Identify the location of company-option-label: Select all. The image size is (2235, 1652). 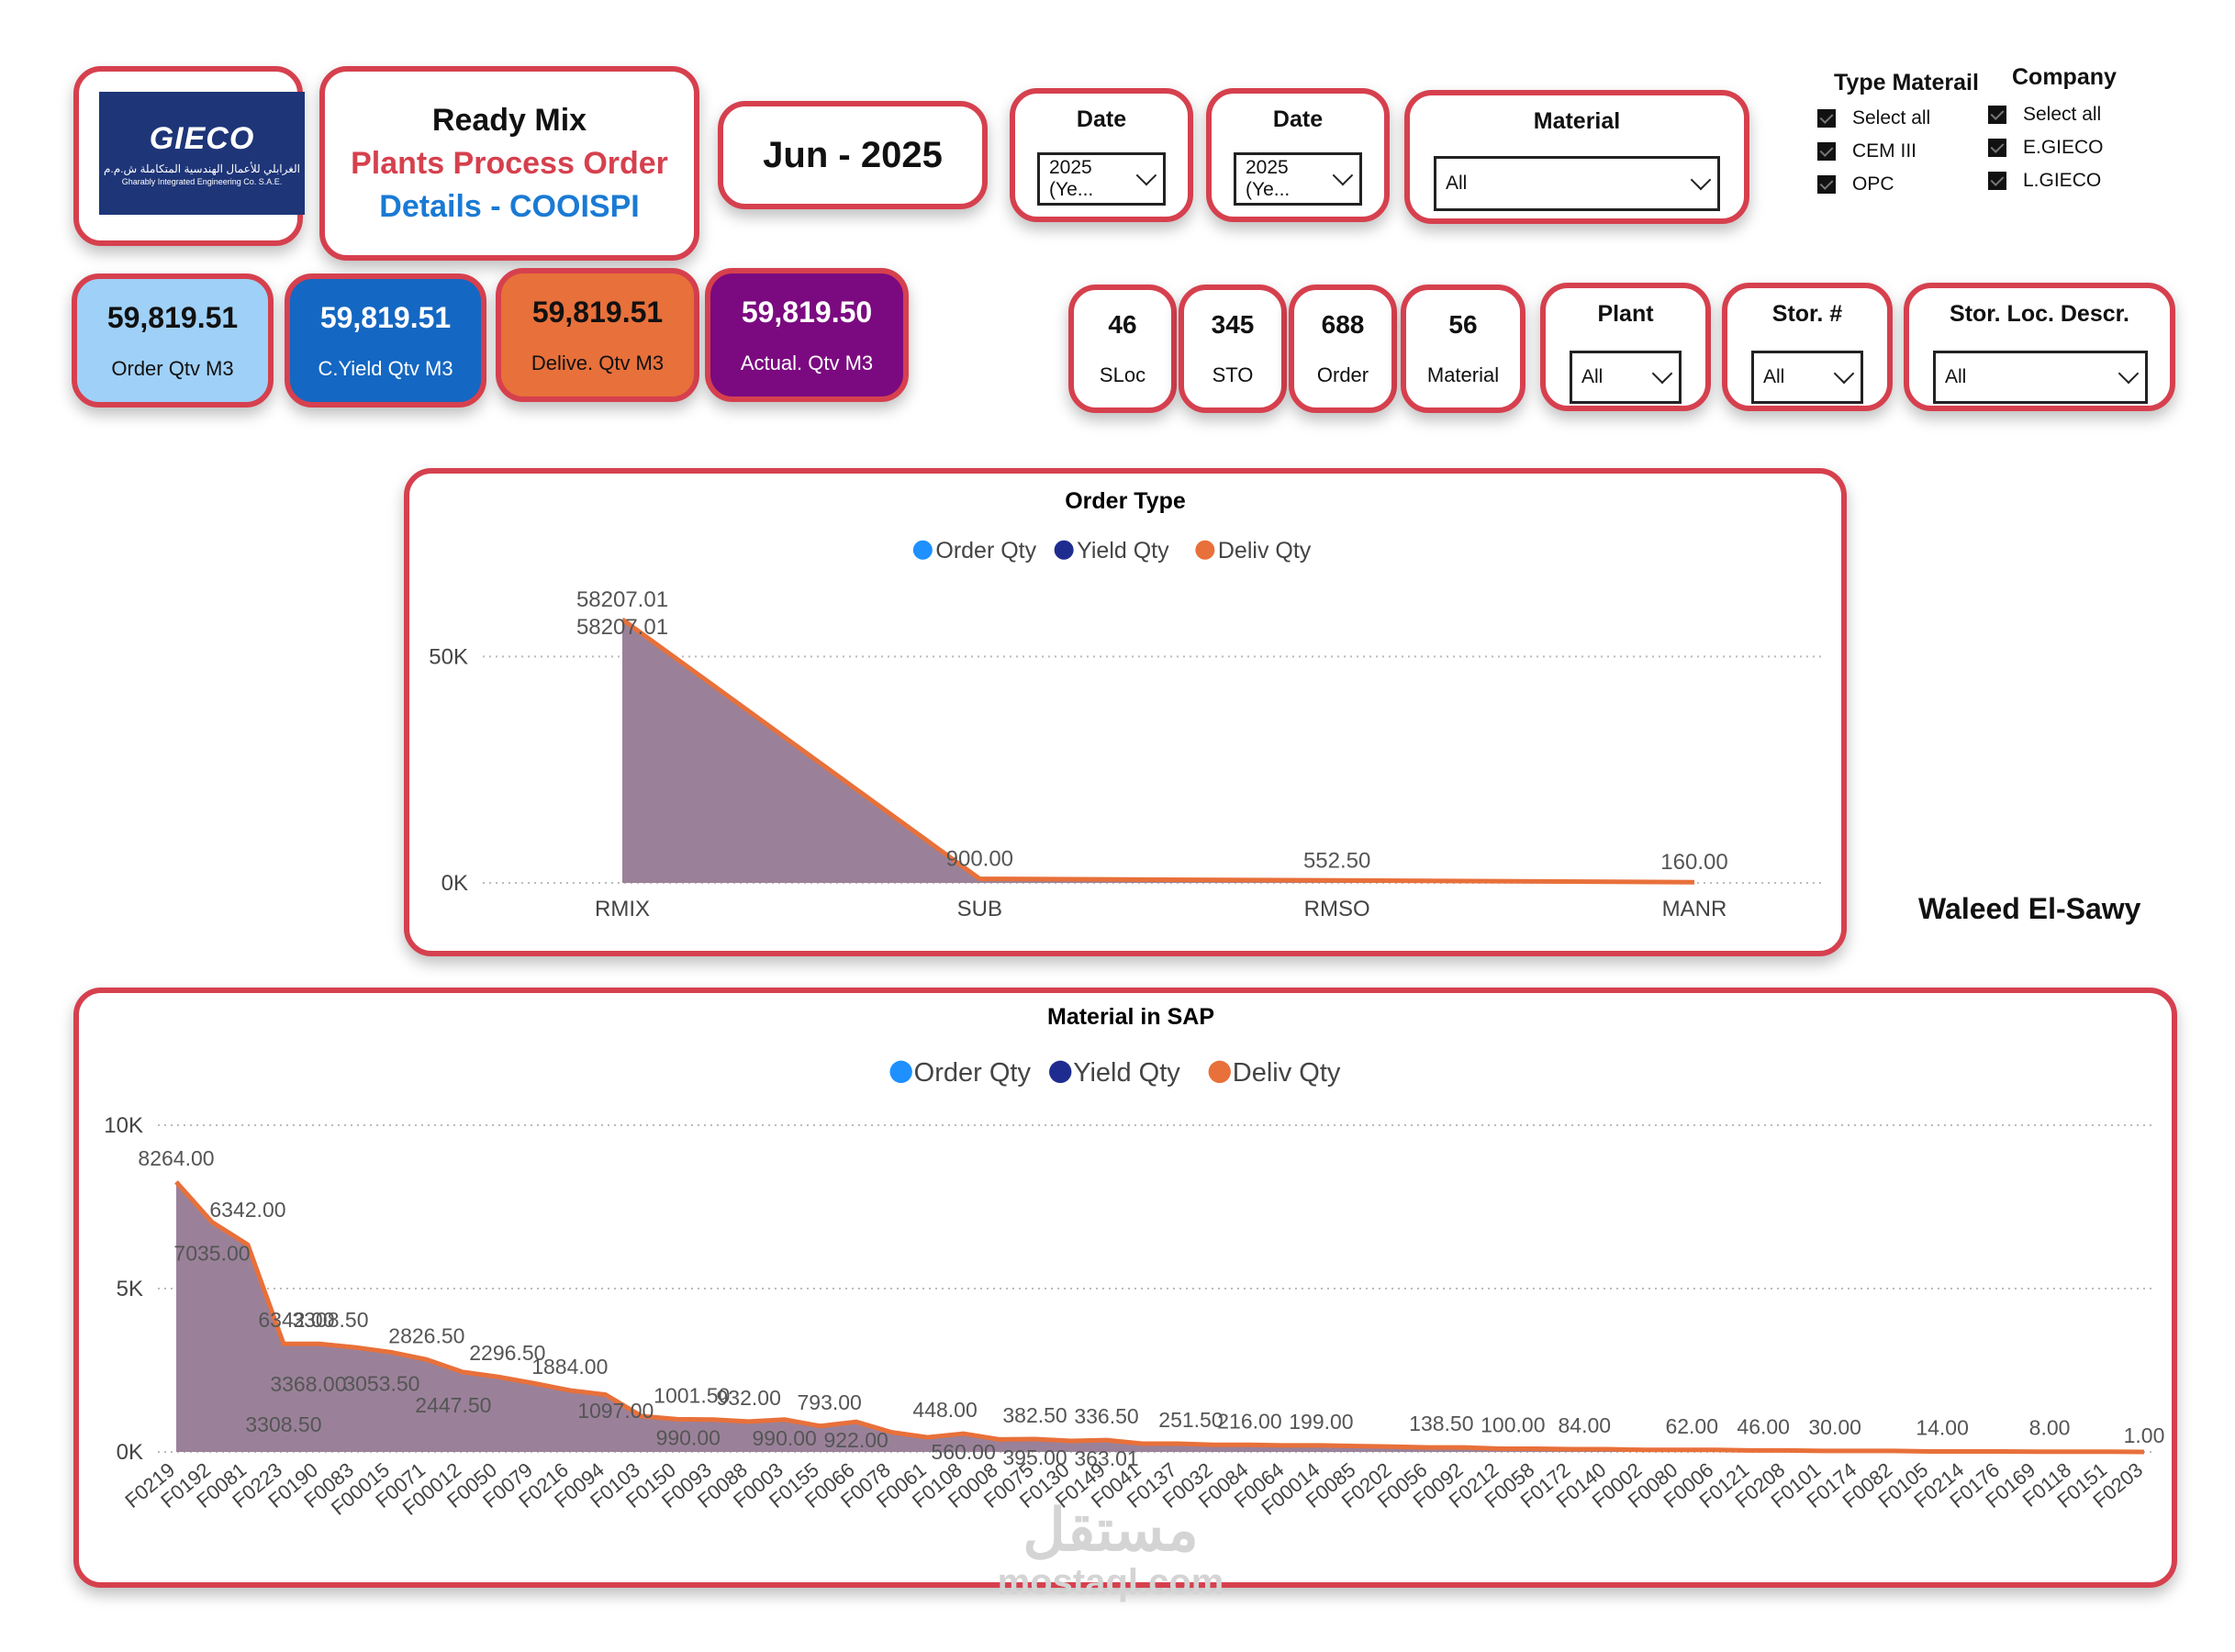
(2062, 114).